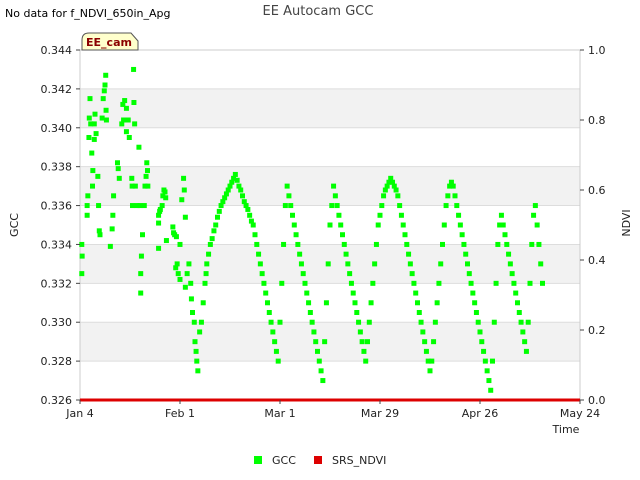 The height and width of the screenshot is (480, 640). Describe the element at coordinates (57, 50) in the screenshot. I see `y-tick-label: 0.344` at that location.